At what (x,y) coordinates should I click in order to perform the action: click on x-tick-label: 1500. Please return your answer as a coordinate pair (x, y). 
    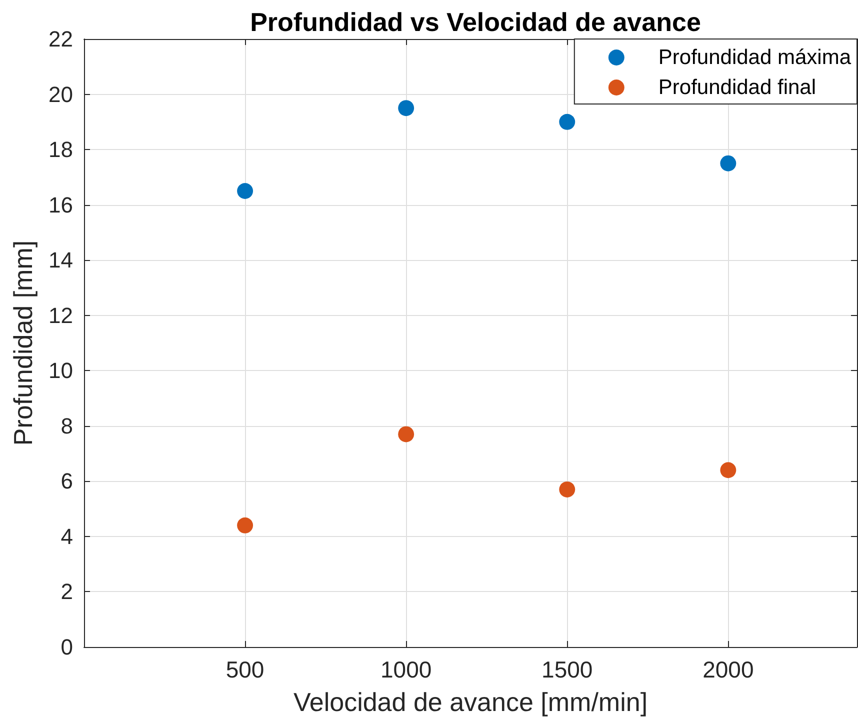
    Looking at the image, I should click on (567, 669).